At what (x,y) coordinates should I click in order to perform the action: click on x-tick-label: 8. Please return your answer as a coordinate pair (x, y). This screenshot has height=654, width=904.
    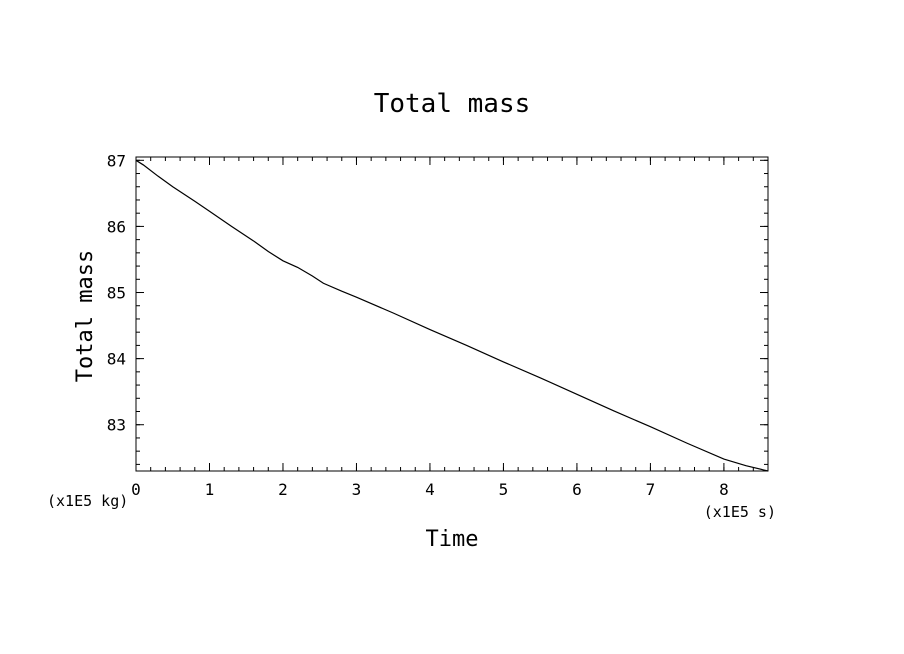
    Looking at the image, I should click on (724, 489).